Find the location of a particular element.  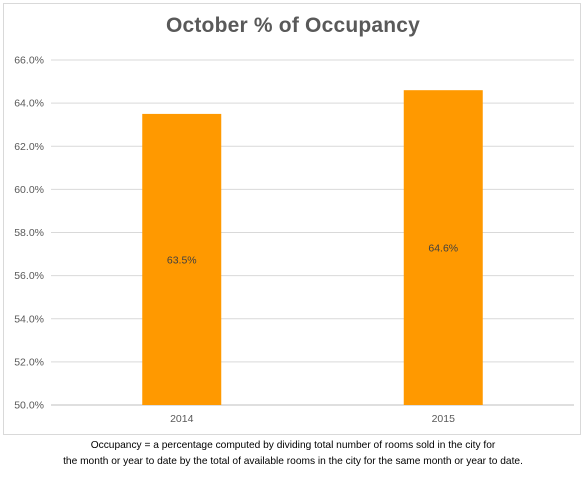

y-tick-label: 66.0% is located at coordinates (29, 61).